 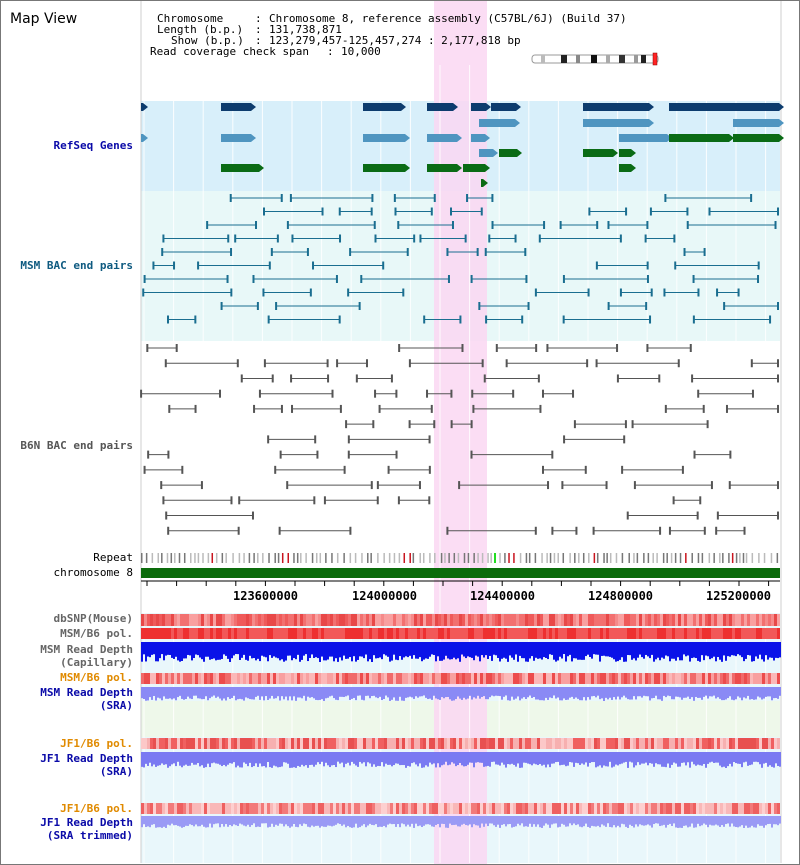 What do you see at coordinates (86, 649) in the screenshot?
I see `track-label-msm-depth-capillary: MSM Read Depth` at bounding box center [86, 649].